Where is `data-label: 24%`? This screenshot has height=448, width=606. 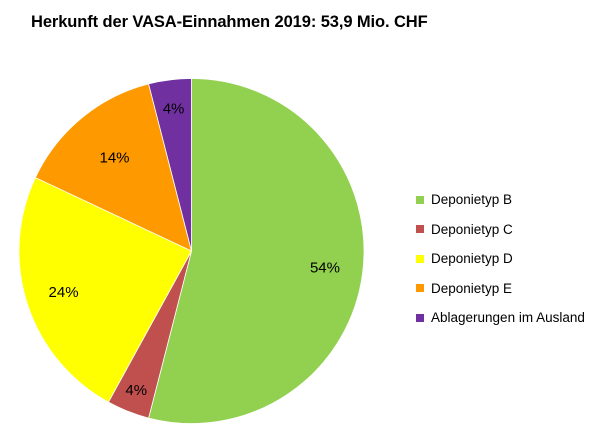
data-label: 24% is located at coordinates (64, 292).